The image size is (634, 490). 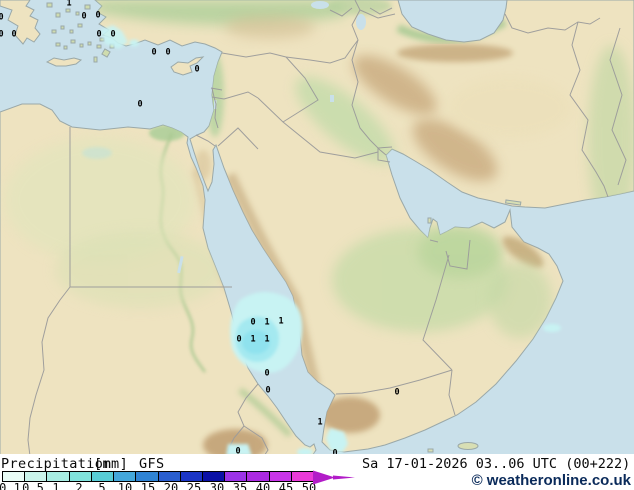 What do you see at coordinates (217, 485) in the screenshot?
I see `scale-tick-label: 30` at bounding box center [217, 485].